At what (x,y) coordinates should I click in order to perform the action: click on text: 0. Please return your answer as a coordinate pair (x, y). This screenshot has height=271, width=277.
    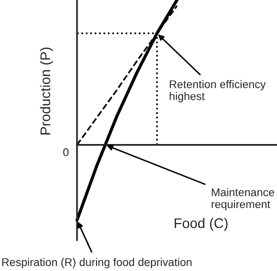
    Looking at the image, I should click on (66, 152).